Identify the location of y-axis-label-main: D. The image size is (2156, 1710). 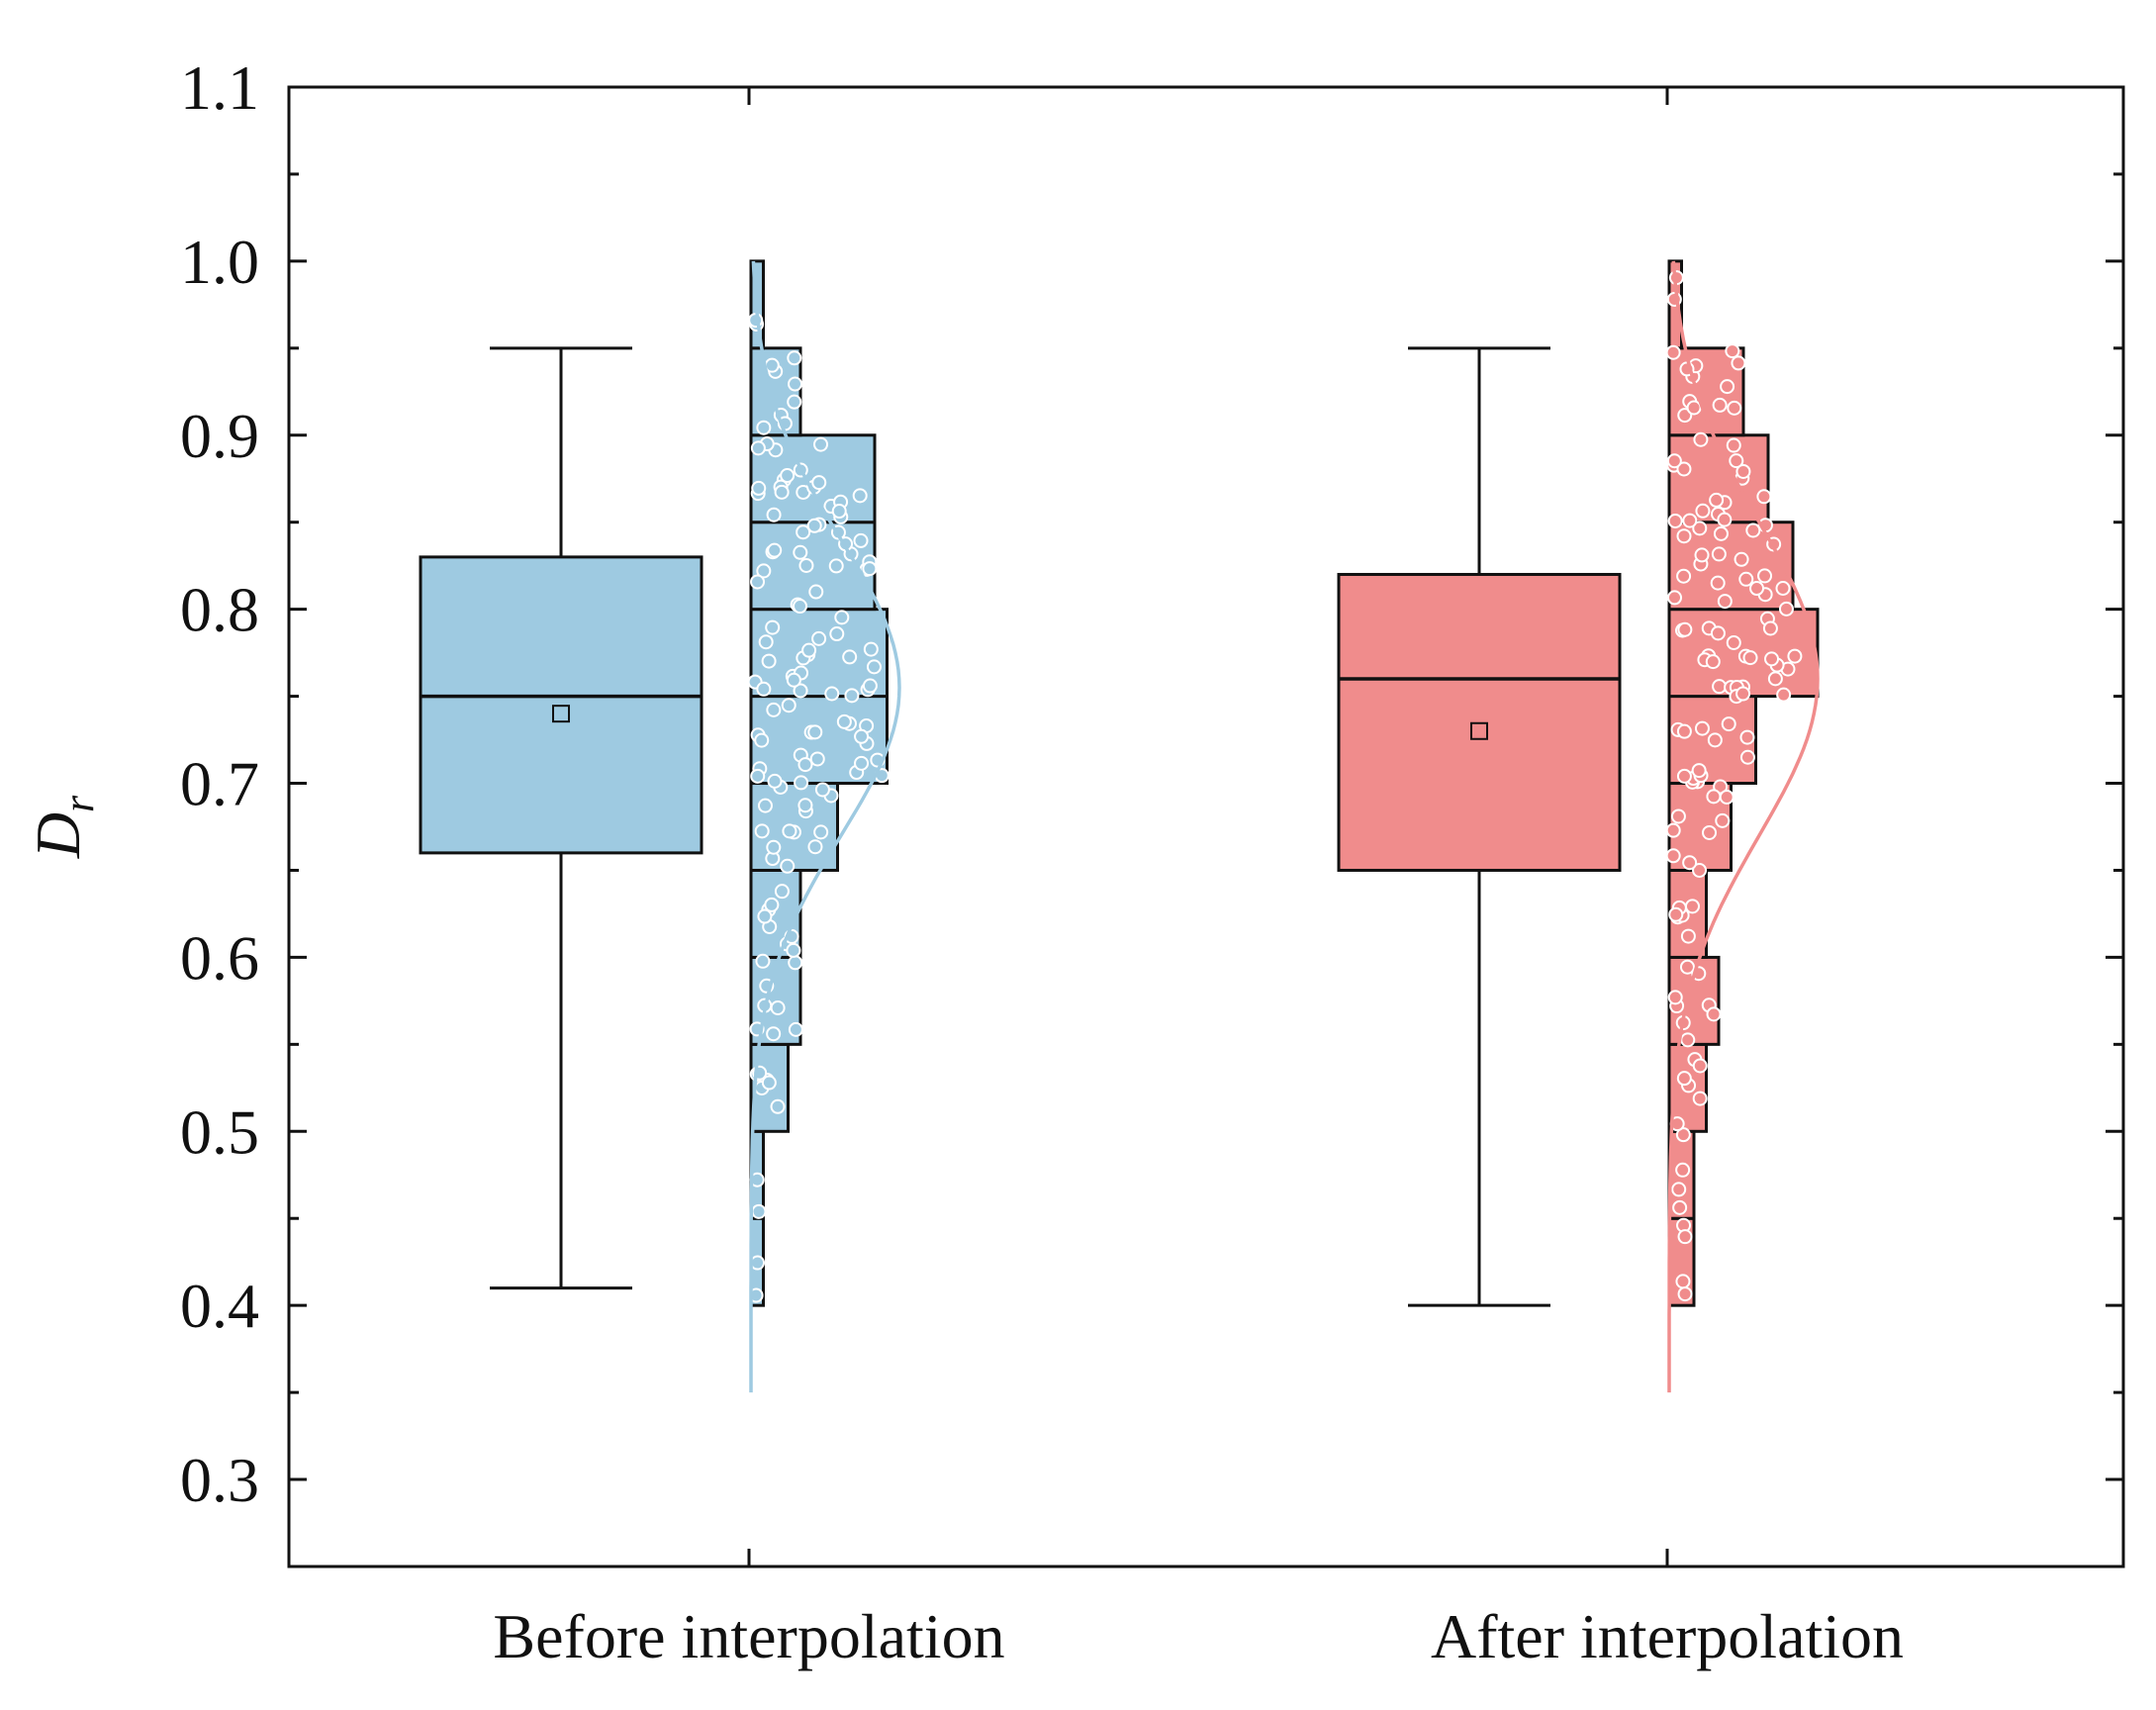
(58, 836).